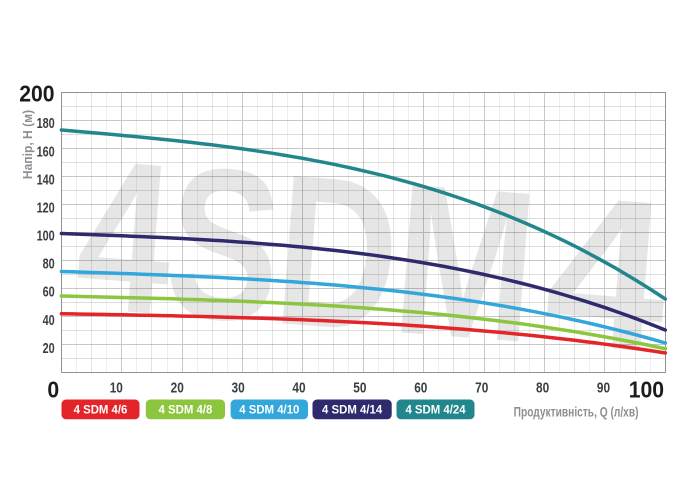 This screenshot has width=700, height=500. I want to click on svg-text: 120, so click(46, 207).